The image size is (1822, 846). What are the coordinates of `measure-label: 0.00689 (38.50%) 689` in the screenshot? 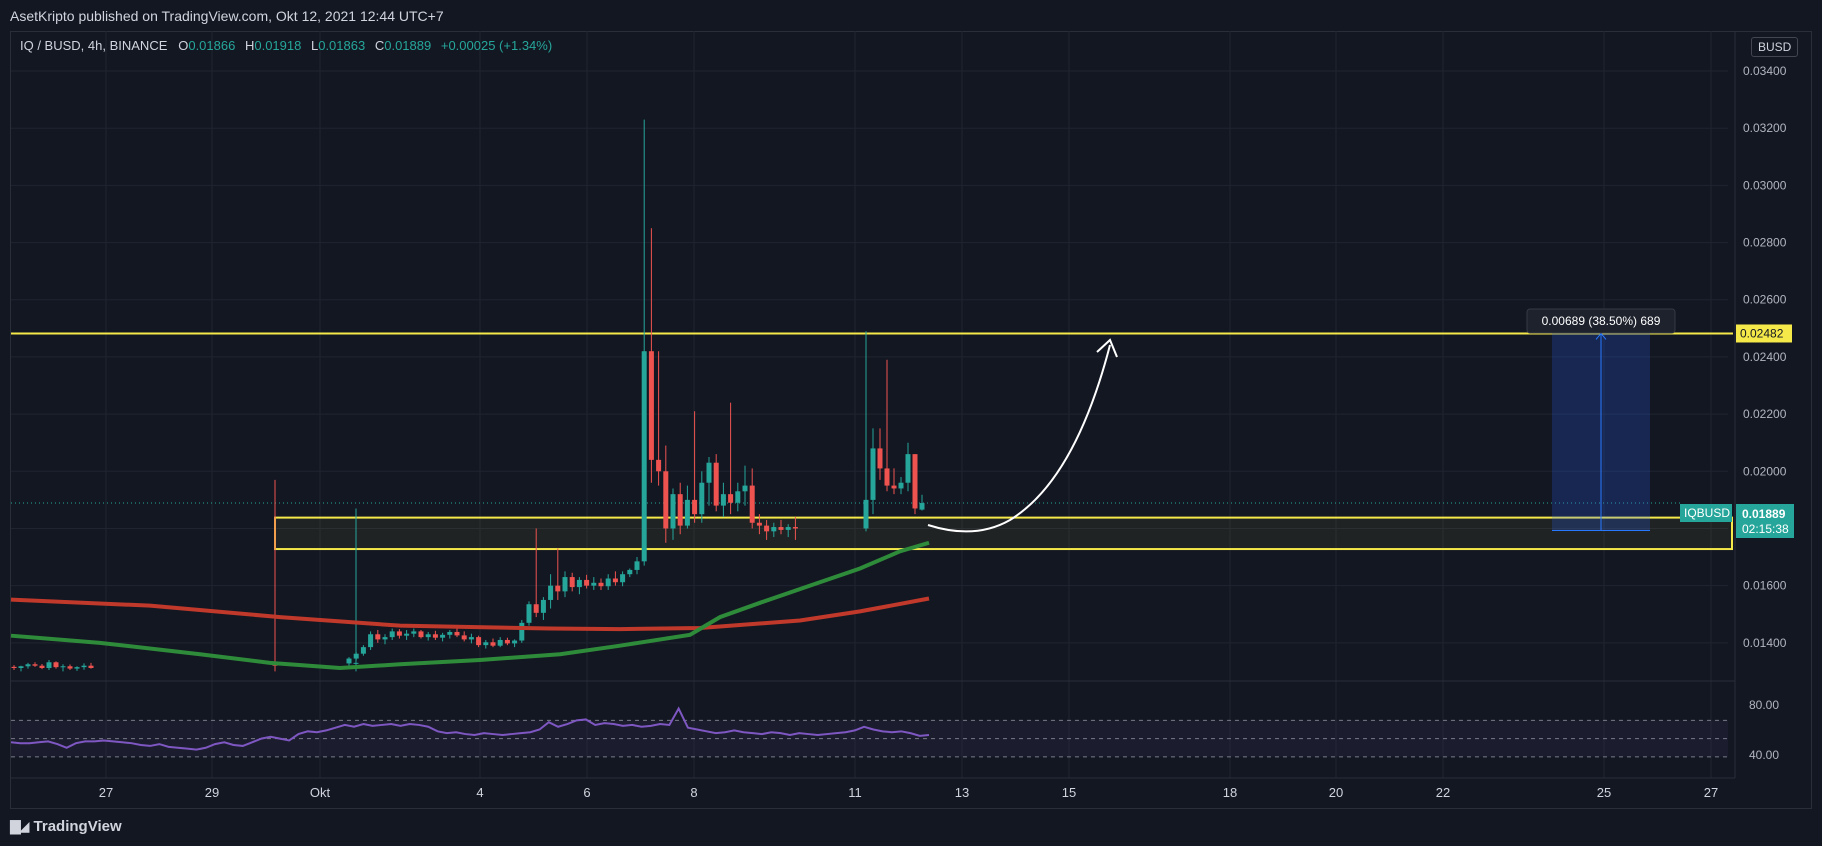 It's located at (1601, 321).